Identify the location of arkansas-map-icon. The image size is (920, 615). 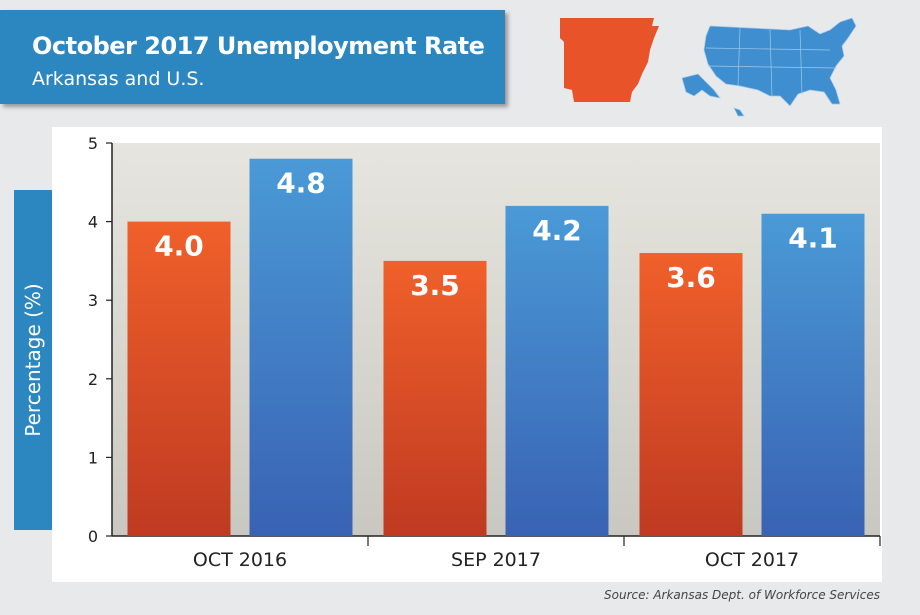
(609, 60).